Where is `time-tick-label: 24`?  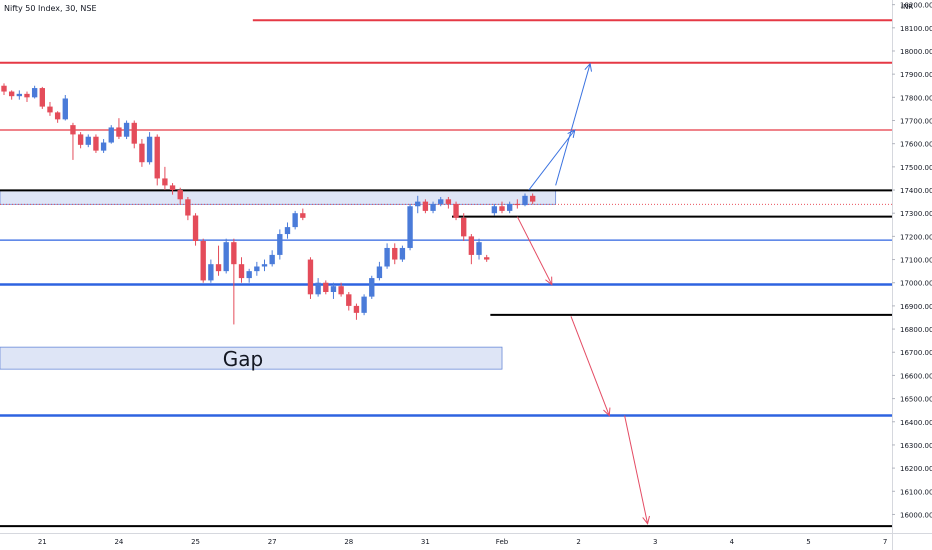
time-tick-label: 24 is located at coordinates (118, 542).